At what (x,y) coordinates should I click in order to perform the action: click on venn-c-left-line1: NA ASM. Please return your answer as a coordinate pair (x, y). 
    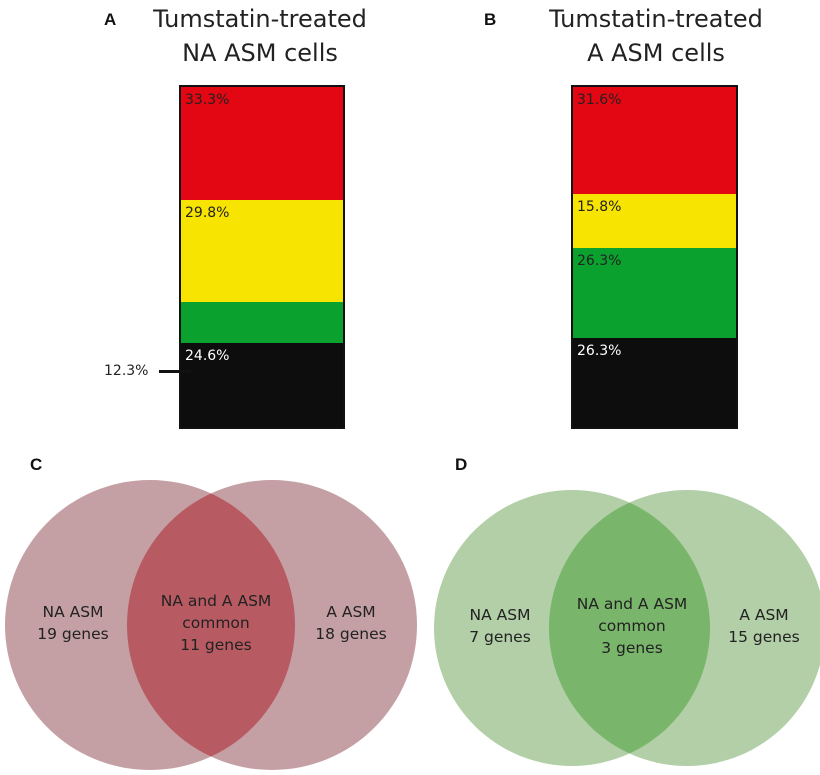
    Looking at the image, I should click on (73, 612).